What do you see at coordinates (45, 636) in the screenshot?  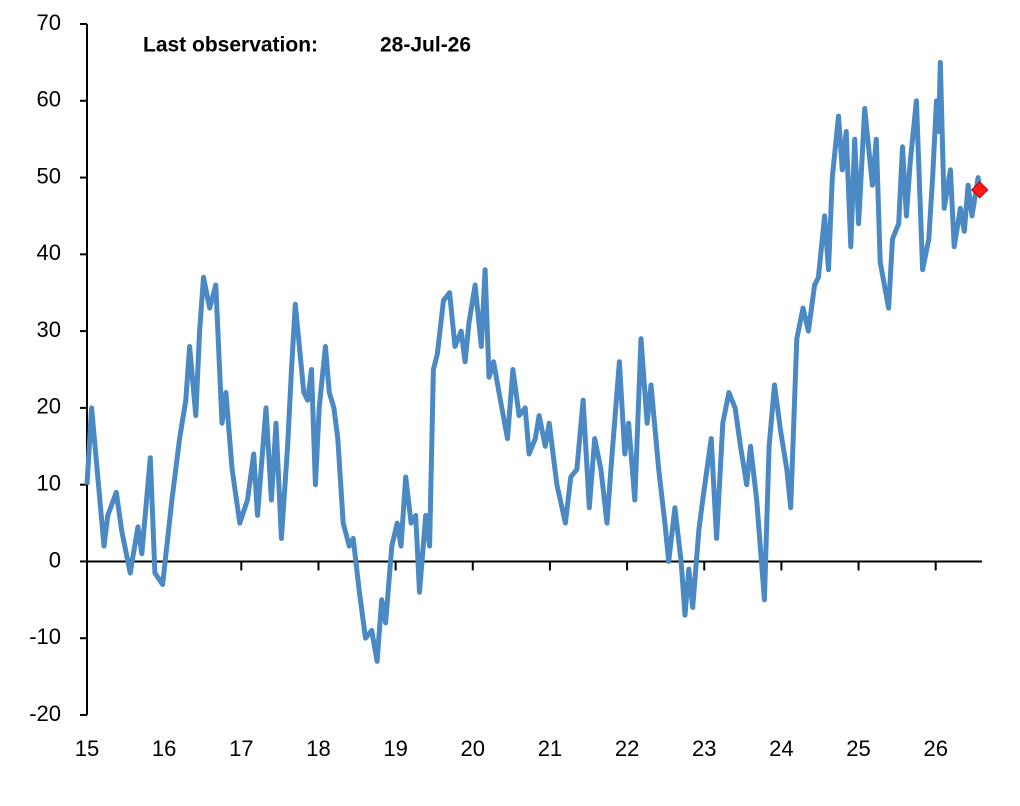 I see `y-tick-label: -10` at bounding box center [45, 636].